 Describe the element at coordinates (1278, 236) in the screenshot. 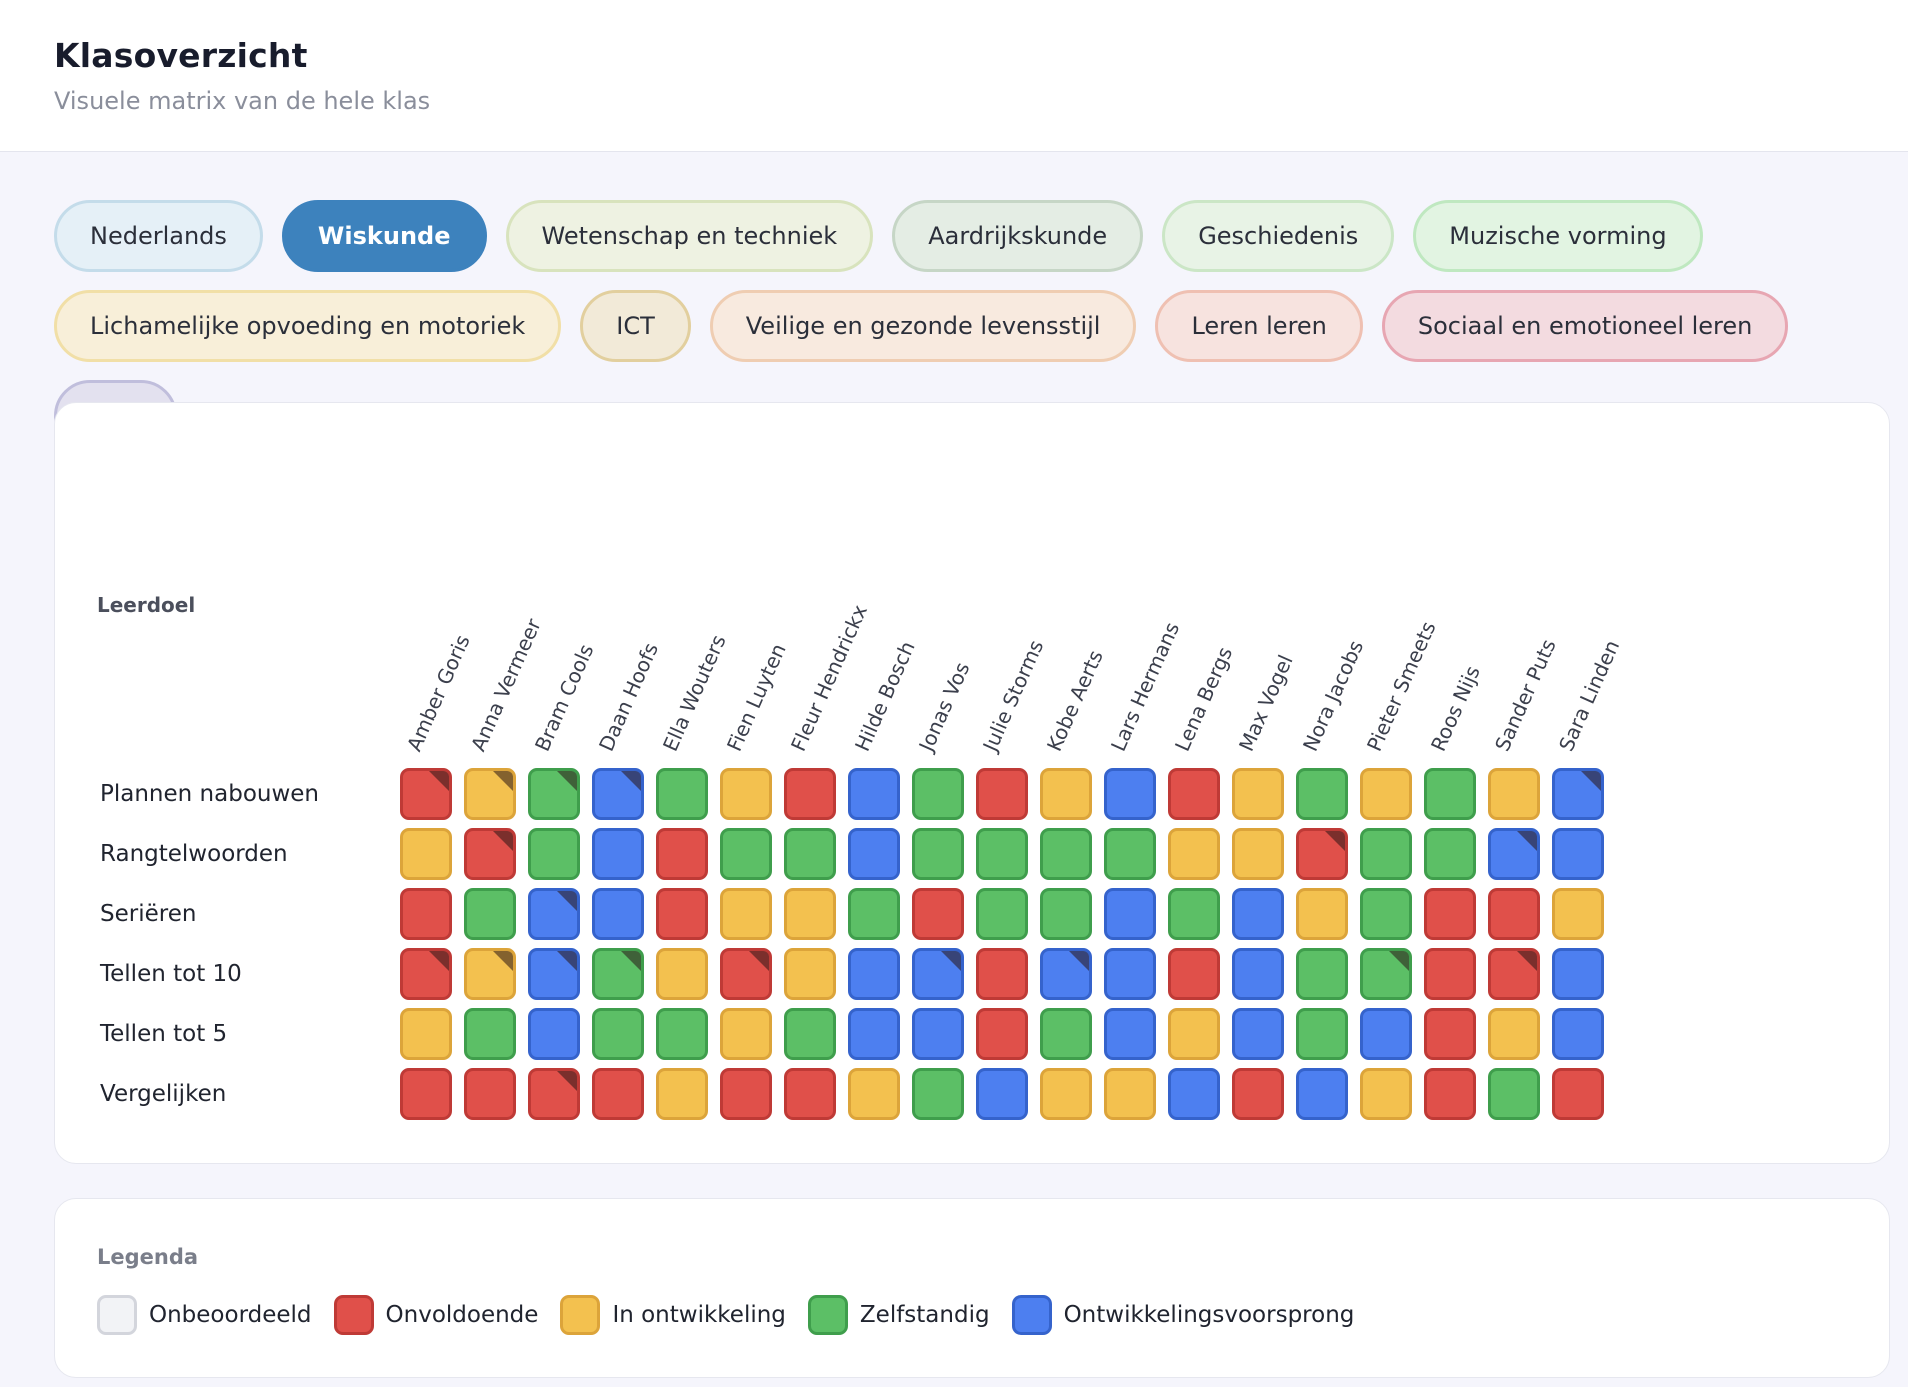

I see `subject-chip-geschiedenis: Geschiedenis` at that location.